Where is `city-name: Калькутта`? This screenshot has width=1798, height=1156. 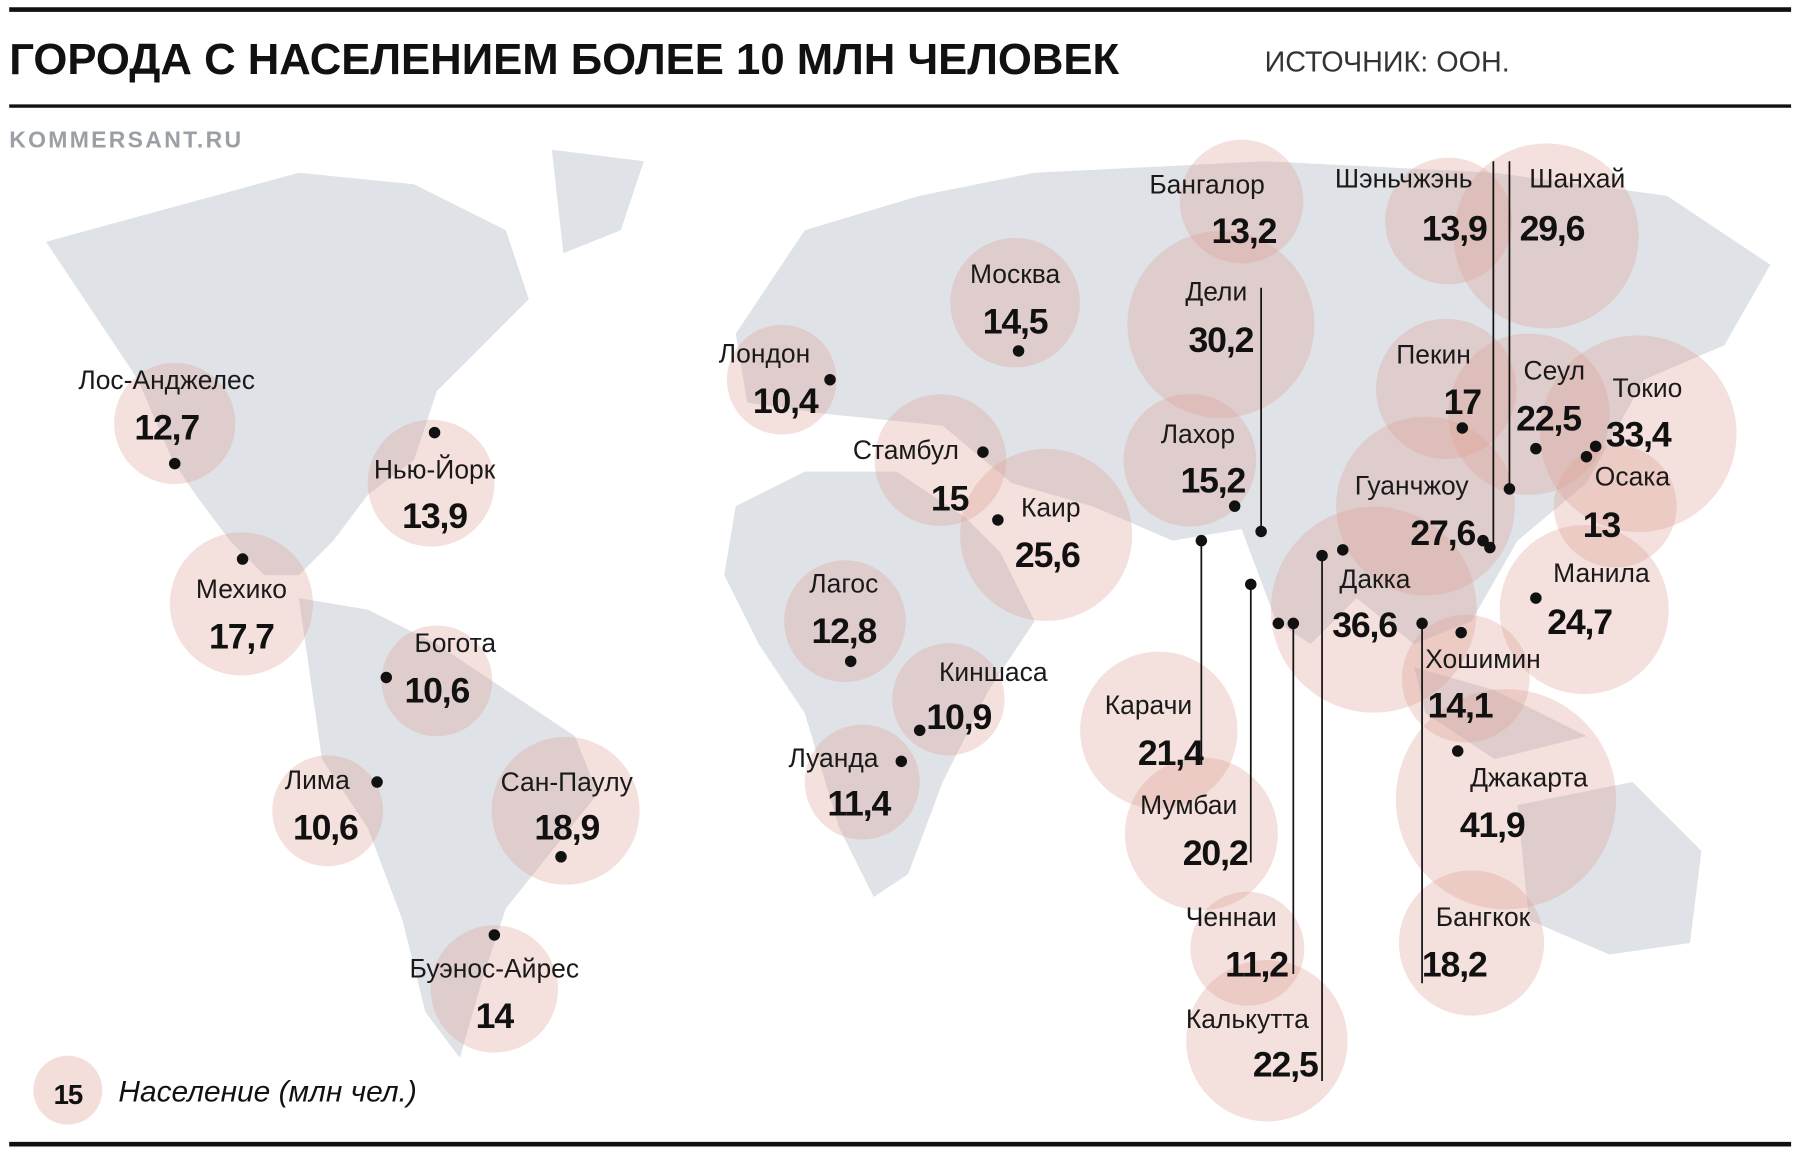
city-name: Калькутта is located at coordinates (1247, 1019).